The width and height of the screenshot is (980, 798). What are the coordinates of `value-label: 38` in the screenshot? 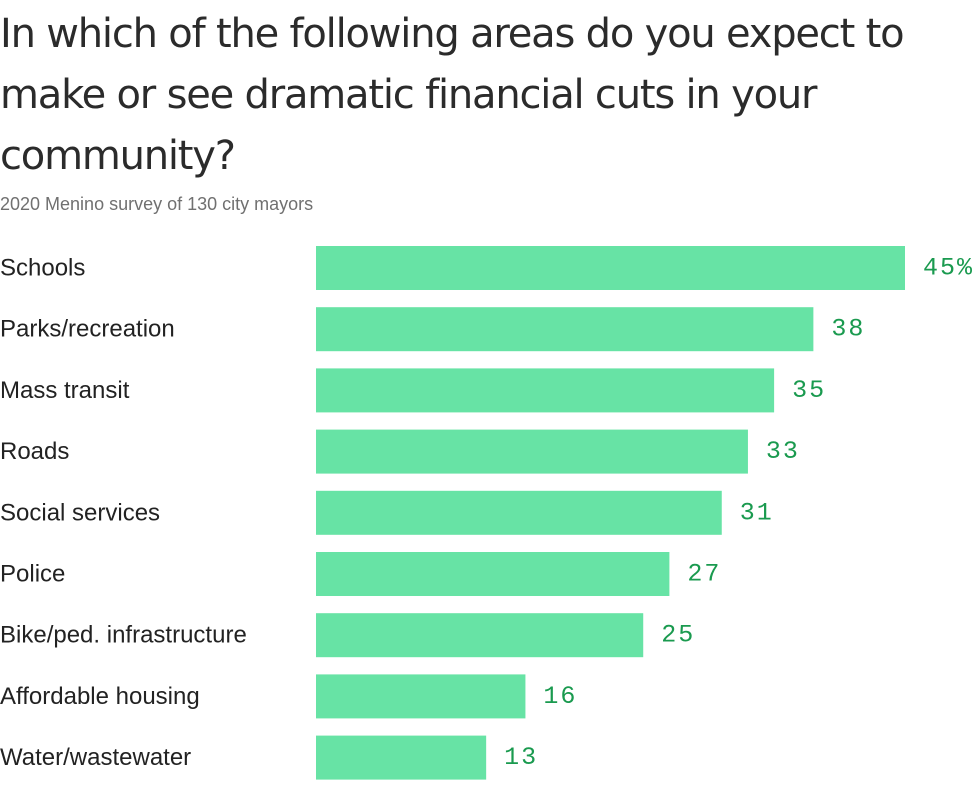 It's located at (848, 329).